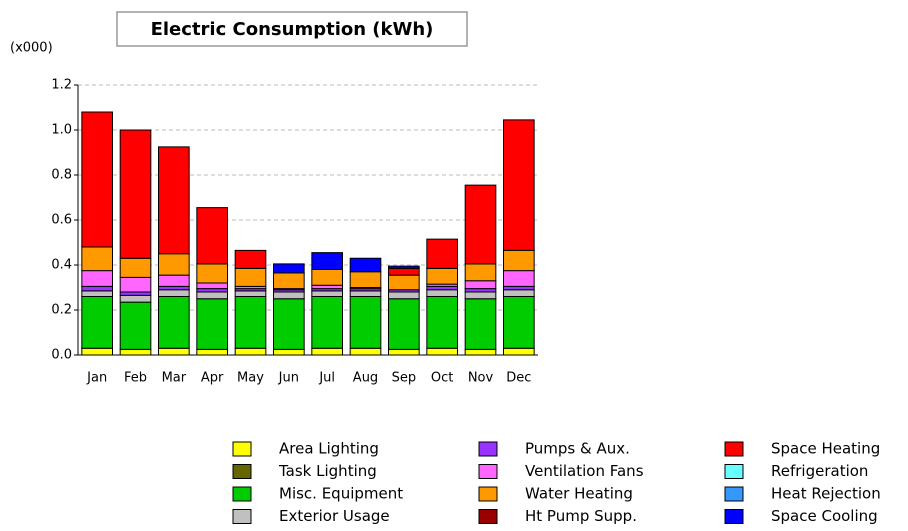 The width and height of the screenshot is (908, 531). What do you see at coordinates (61, 130) in the screenshot?
I see `y-tick-label: 1.0` at bounding box center [61, 130].